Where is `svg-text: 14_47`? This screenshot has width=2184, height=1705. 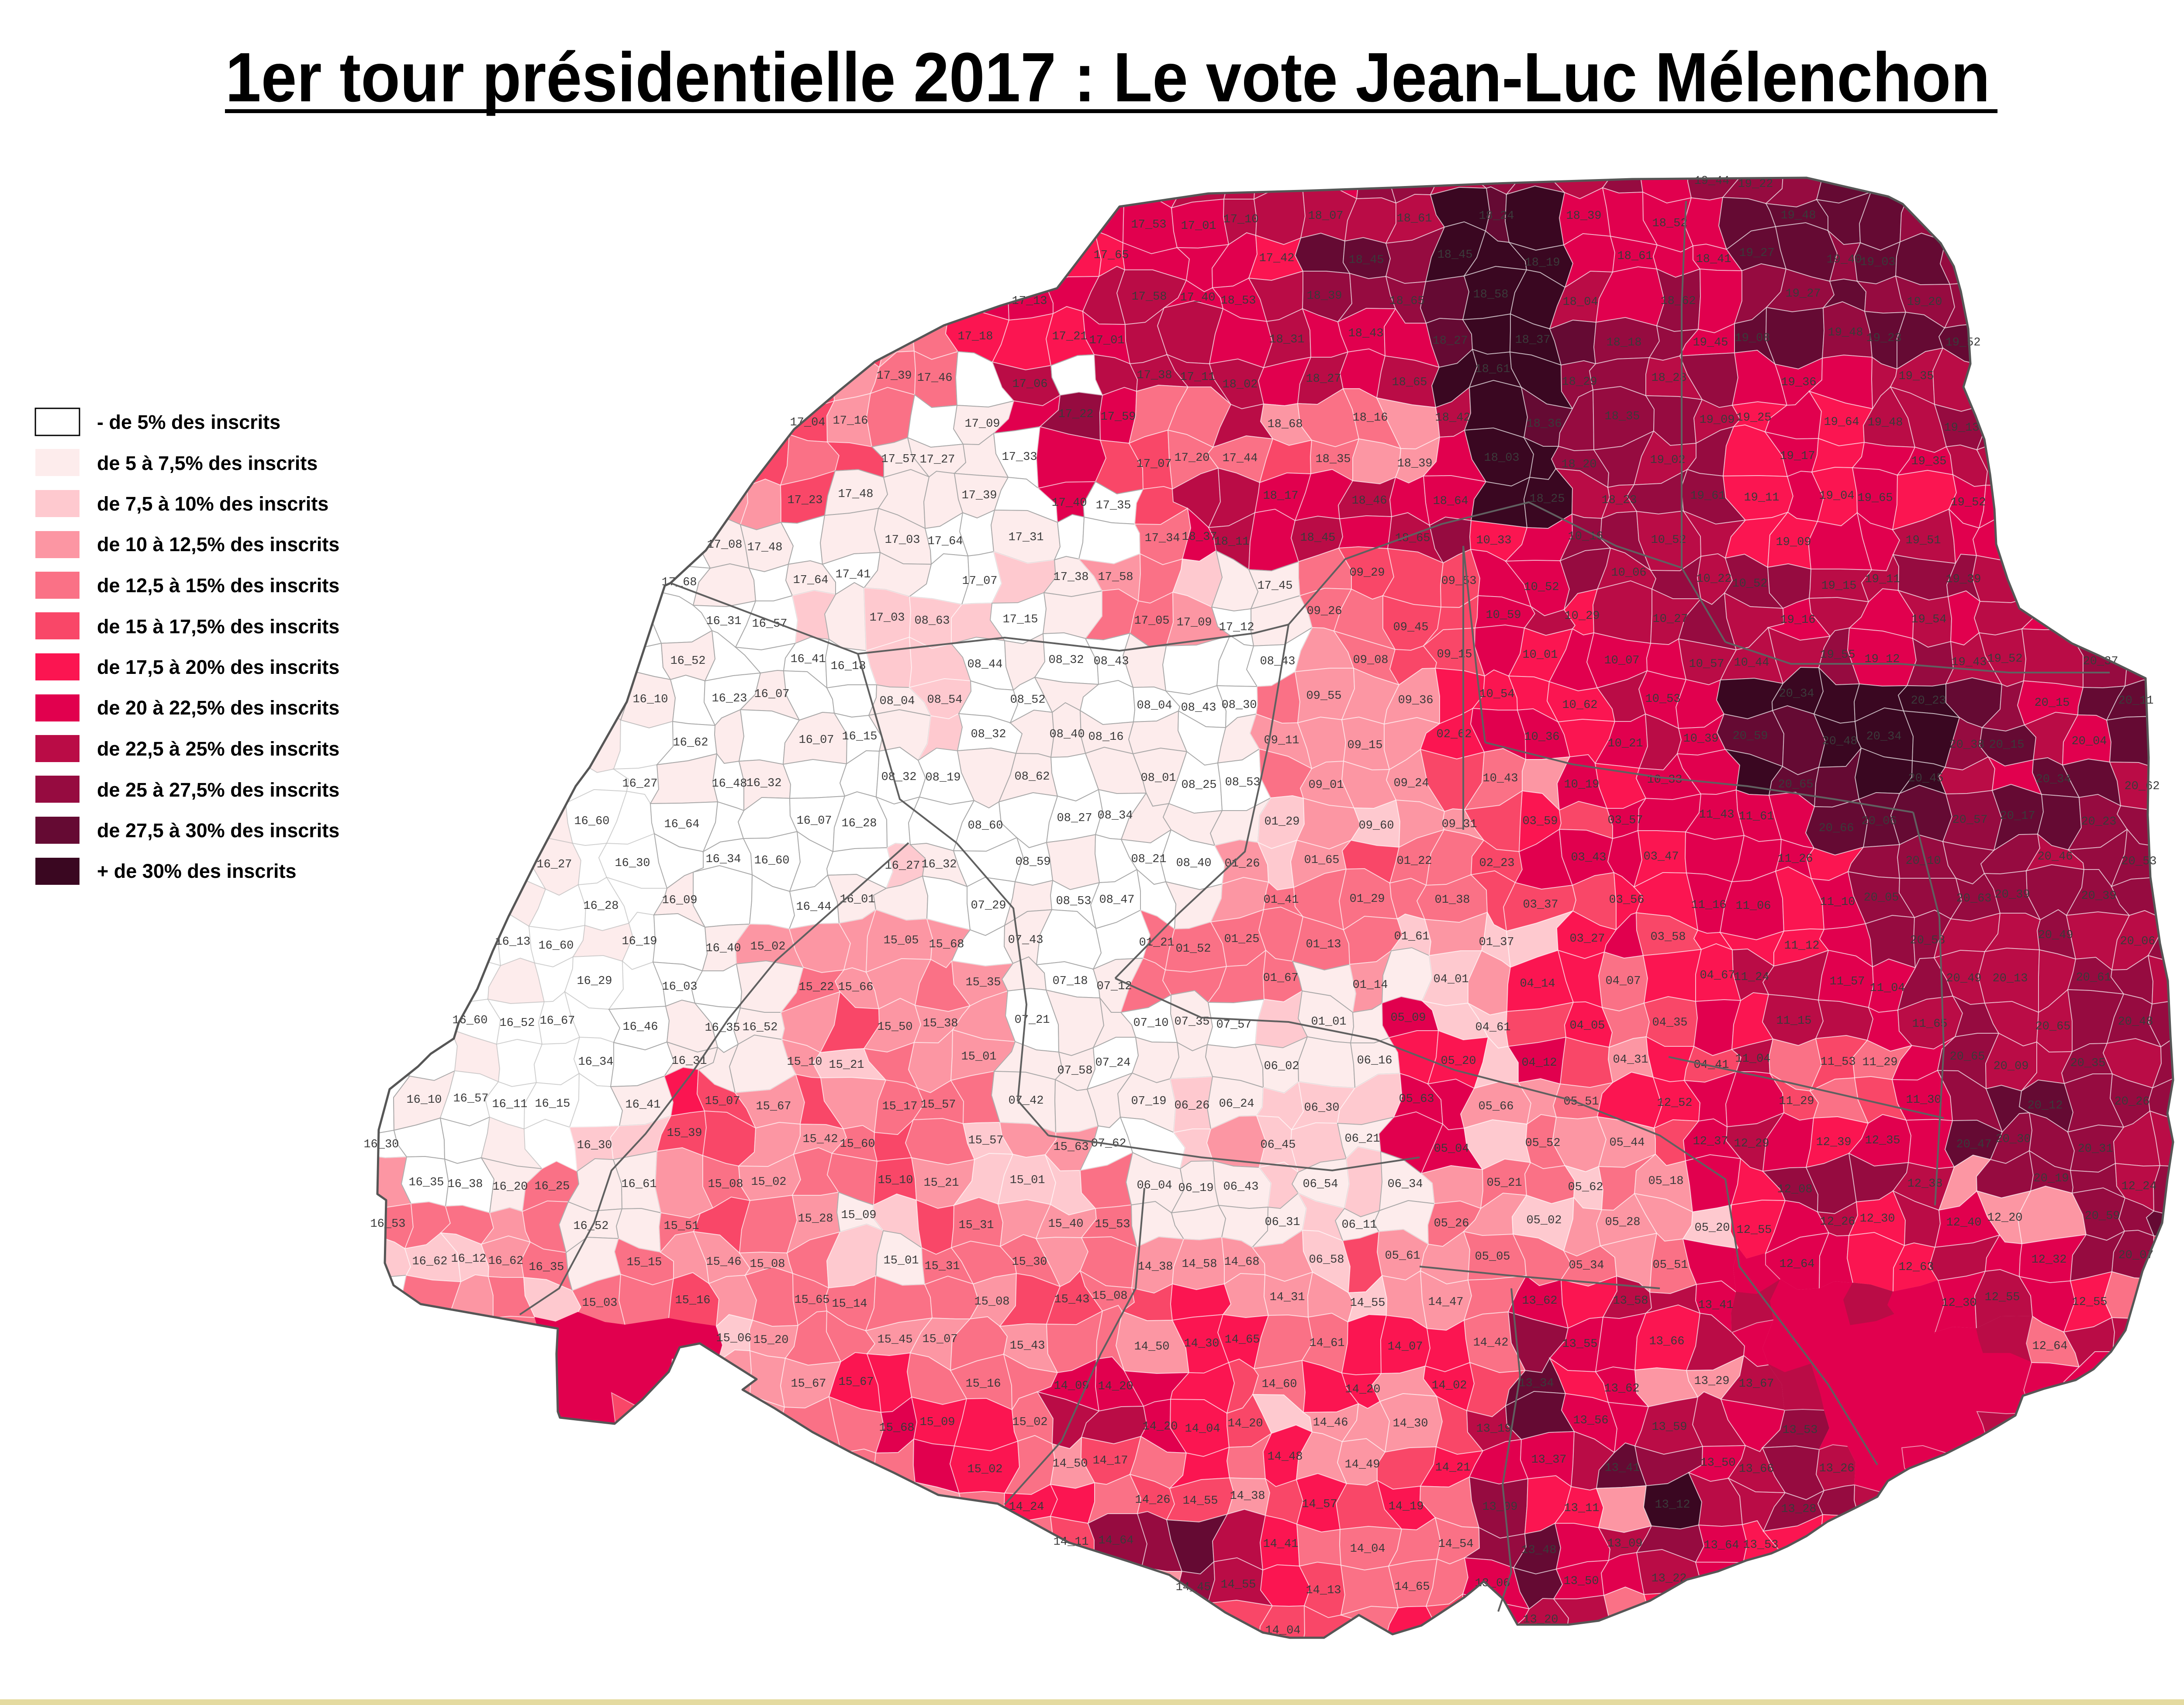
svg-text: 14_47 is located at coordinates (1445, 1302).